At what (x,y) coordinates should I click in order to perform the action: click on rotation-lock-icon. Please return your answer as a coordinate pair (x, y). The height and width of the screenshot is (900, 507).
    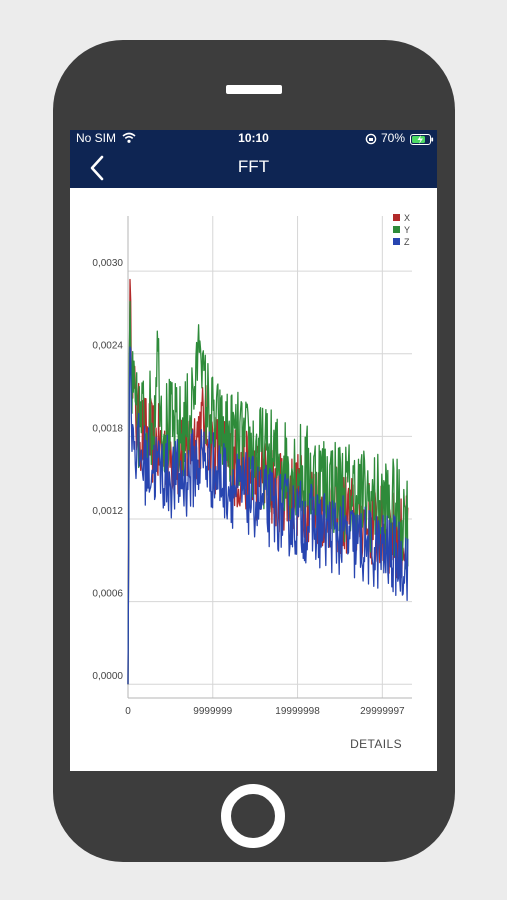
    Looking at the image, I should click on (371, 141).